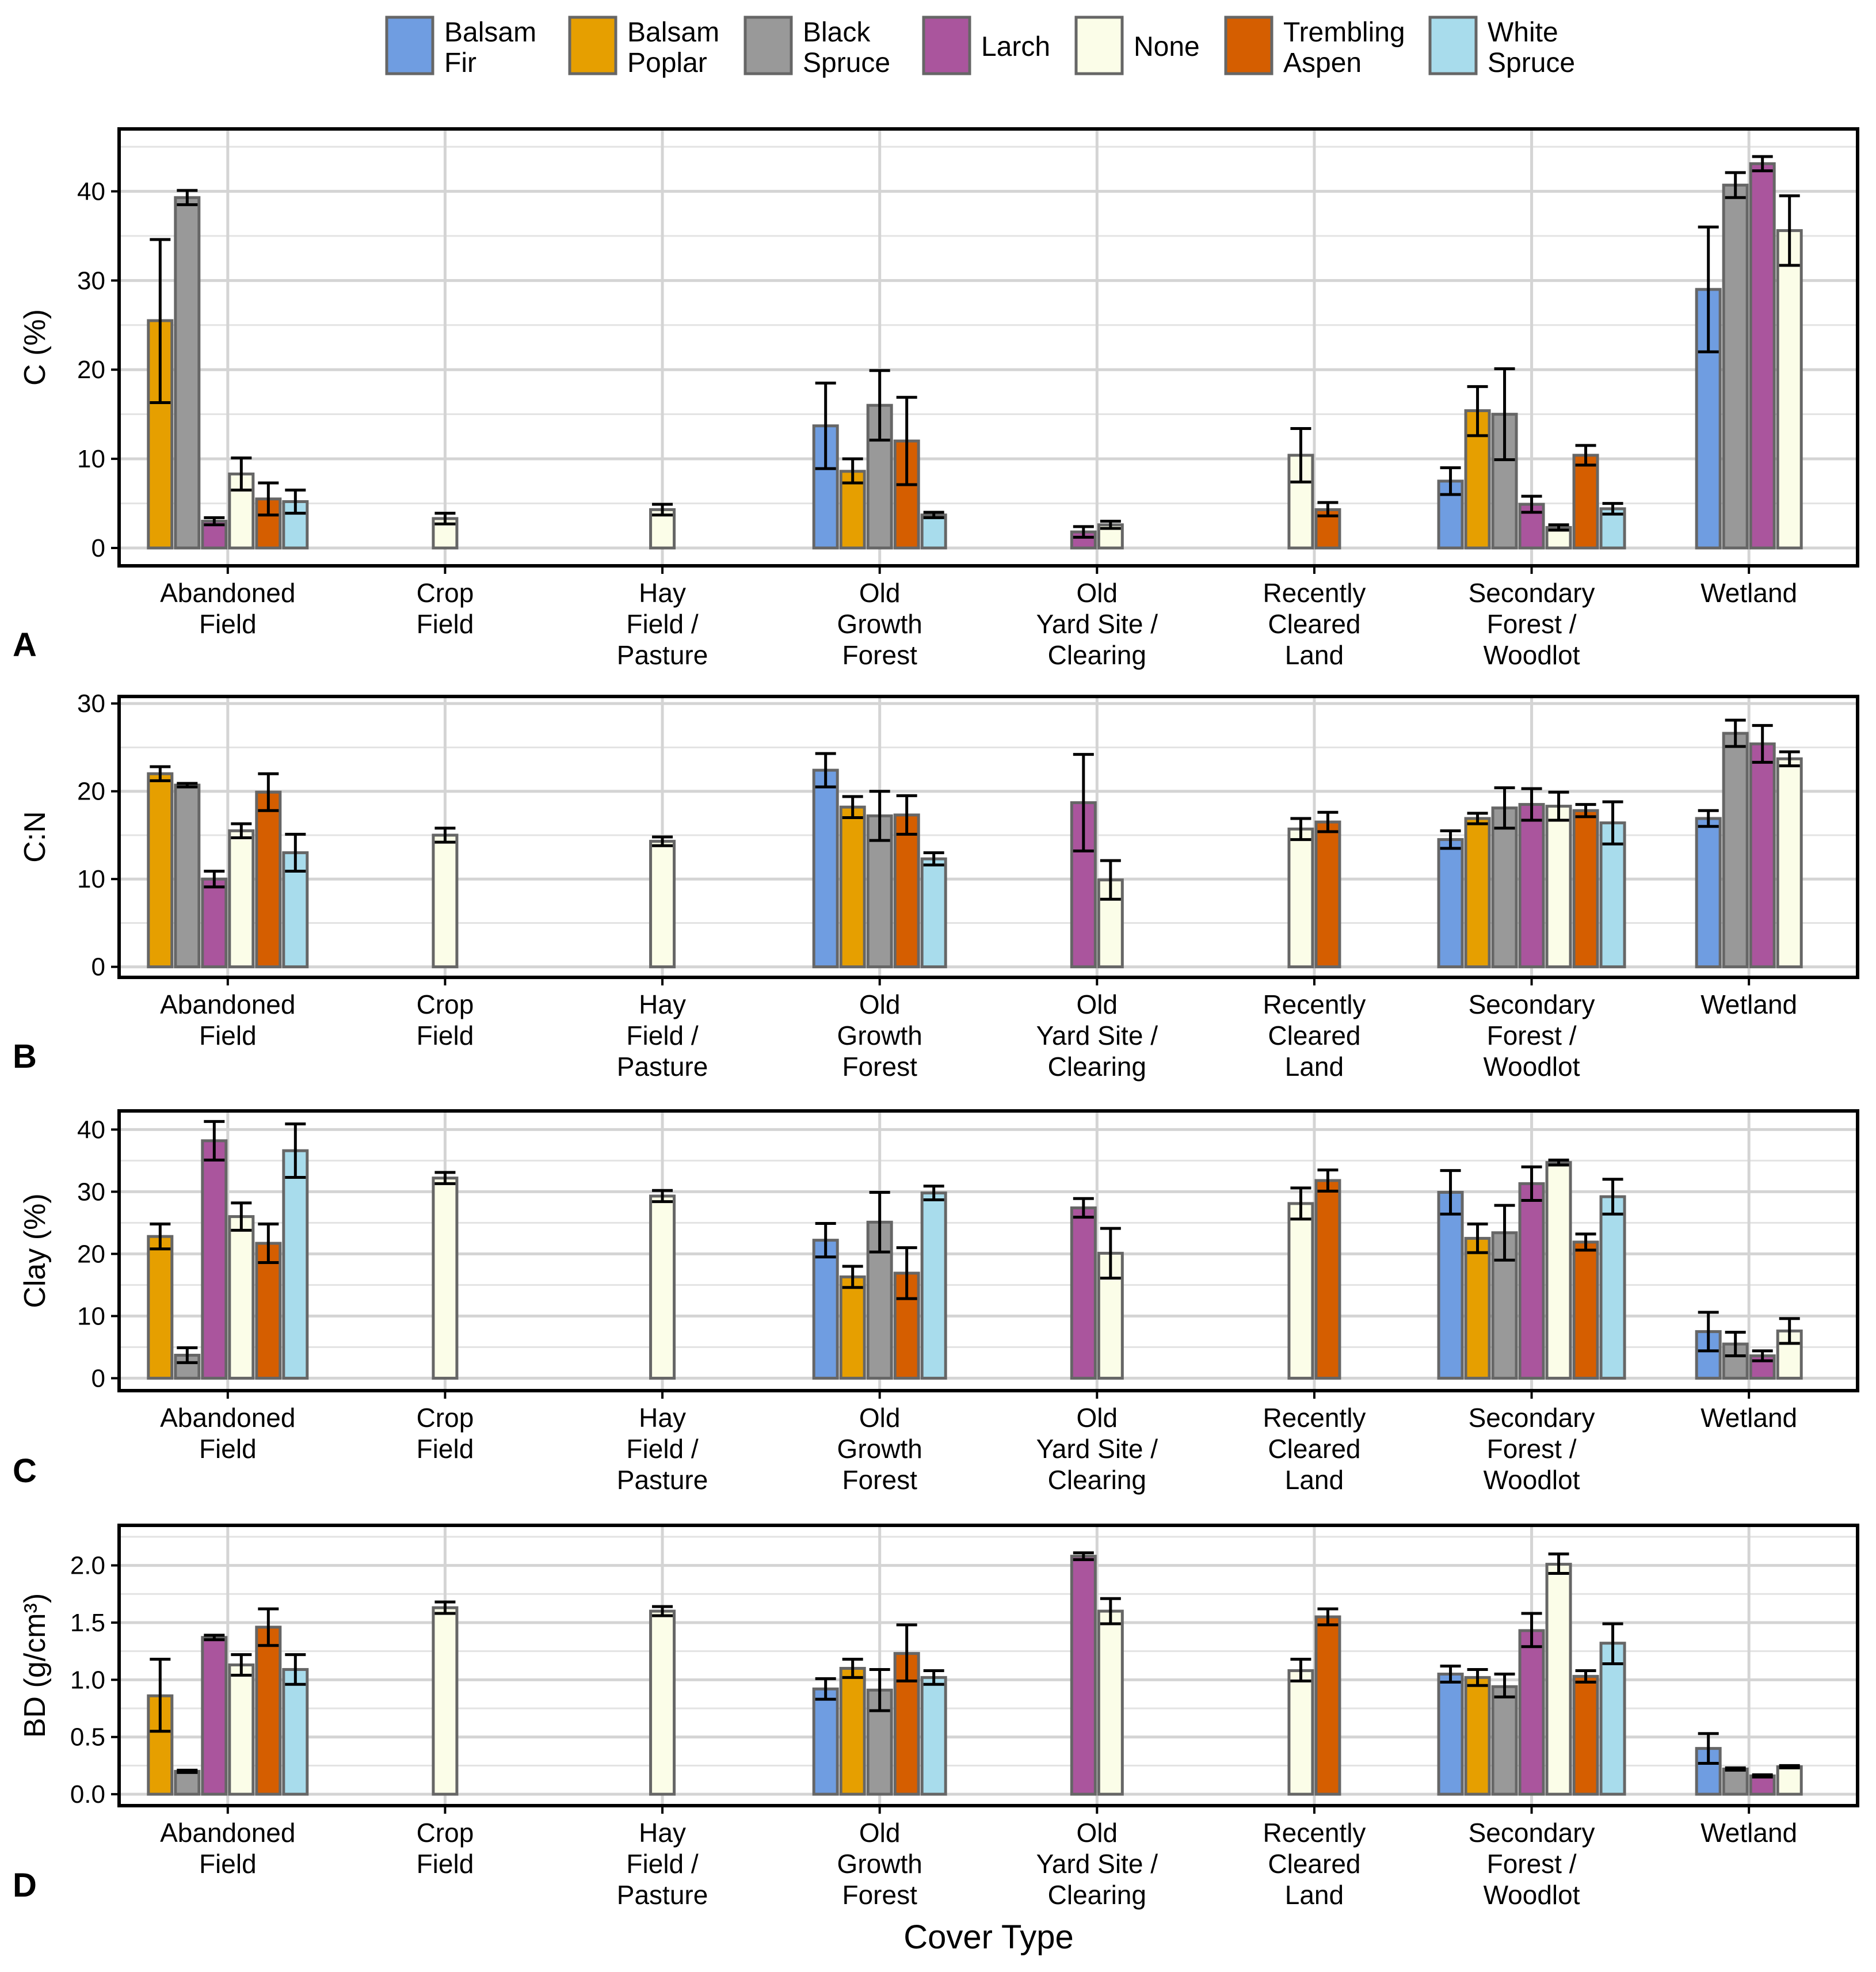 This screenshot has height=1972, width=1876. What do you see at coordinates (91, 1316) in the screenshot?
I see `y-tick-label: 10` at bounding box center [91, 1316].